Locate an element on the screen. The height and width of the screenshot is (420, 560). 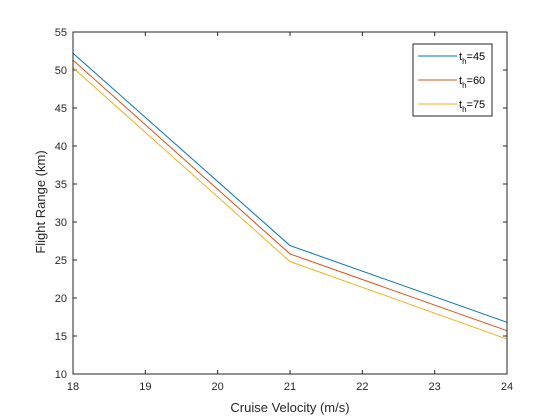
y-axis-label: Flight Range (km) is located at coordinates (40, 201).